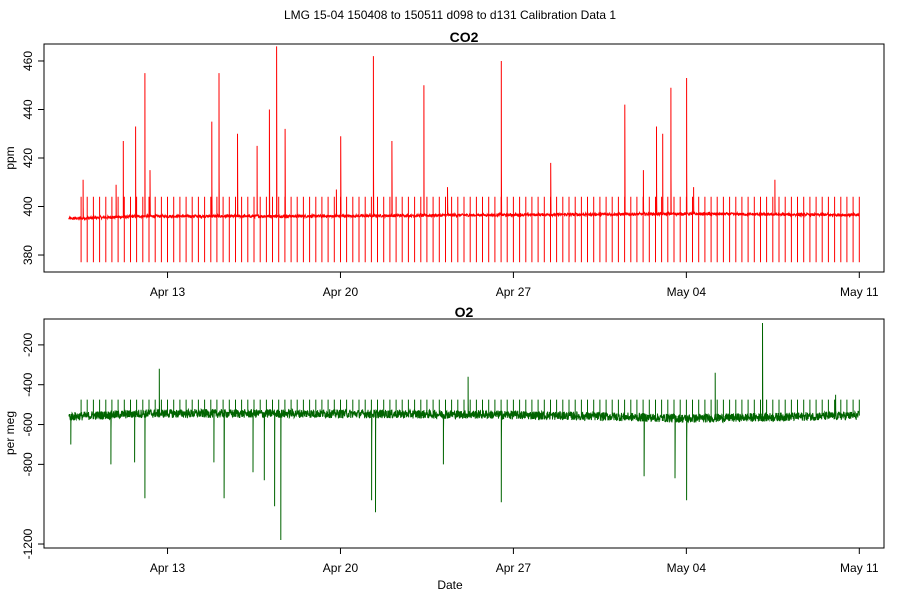 This screenshot has width=900, height=600. What do you see at coordinates (687, 568) in the screenshot?
I see `o2-x-tick-label: May 04` at bounding box center [687, 568].